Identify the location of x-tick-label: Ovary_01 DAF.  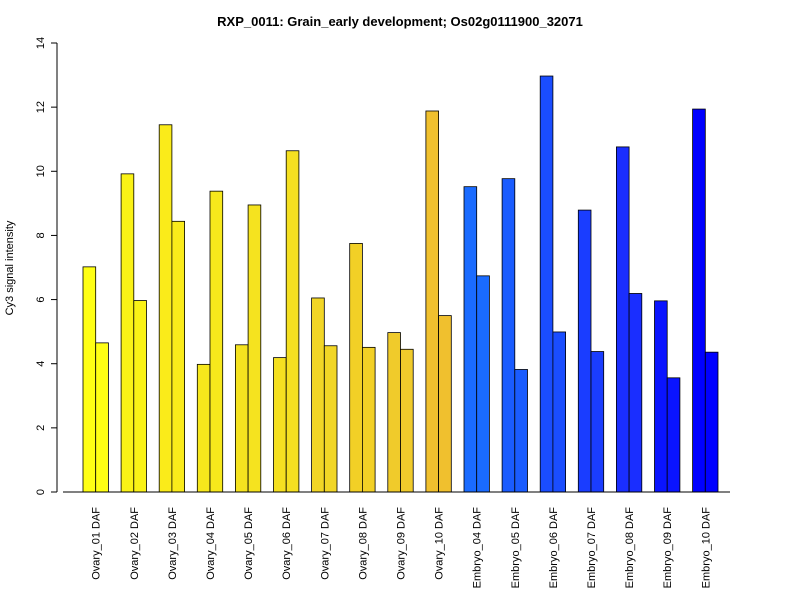
(97, 543).